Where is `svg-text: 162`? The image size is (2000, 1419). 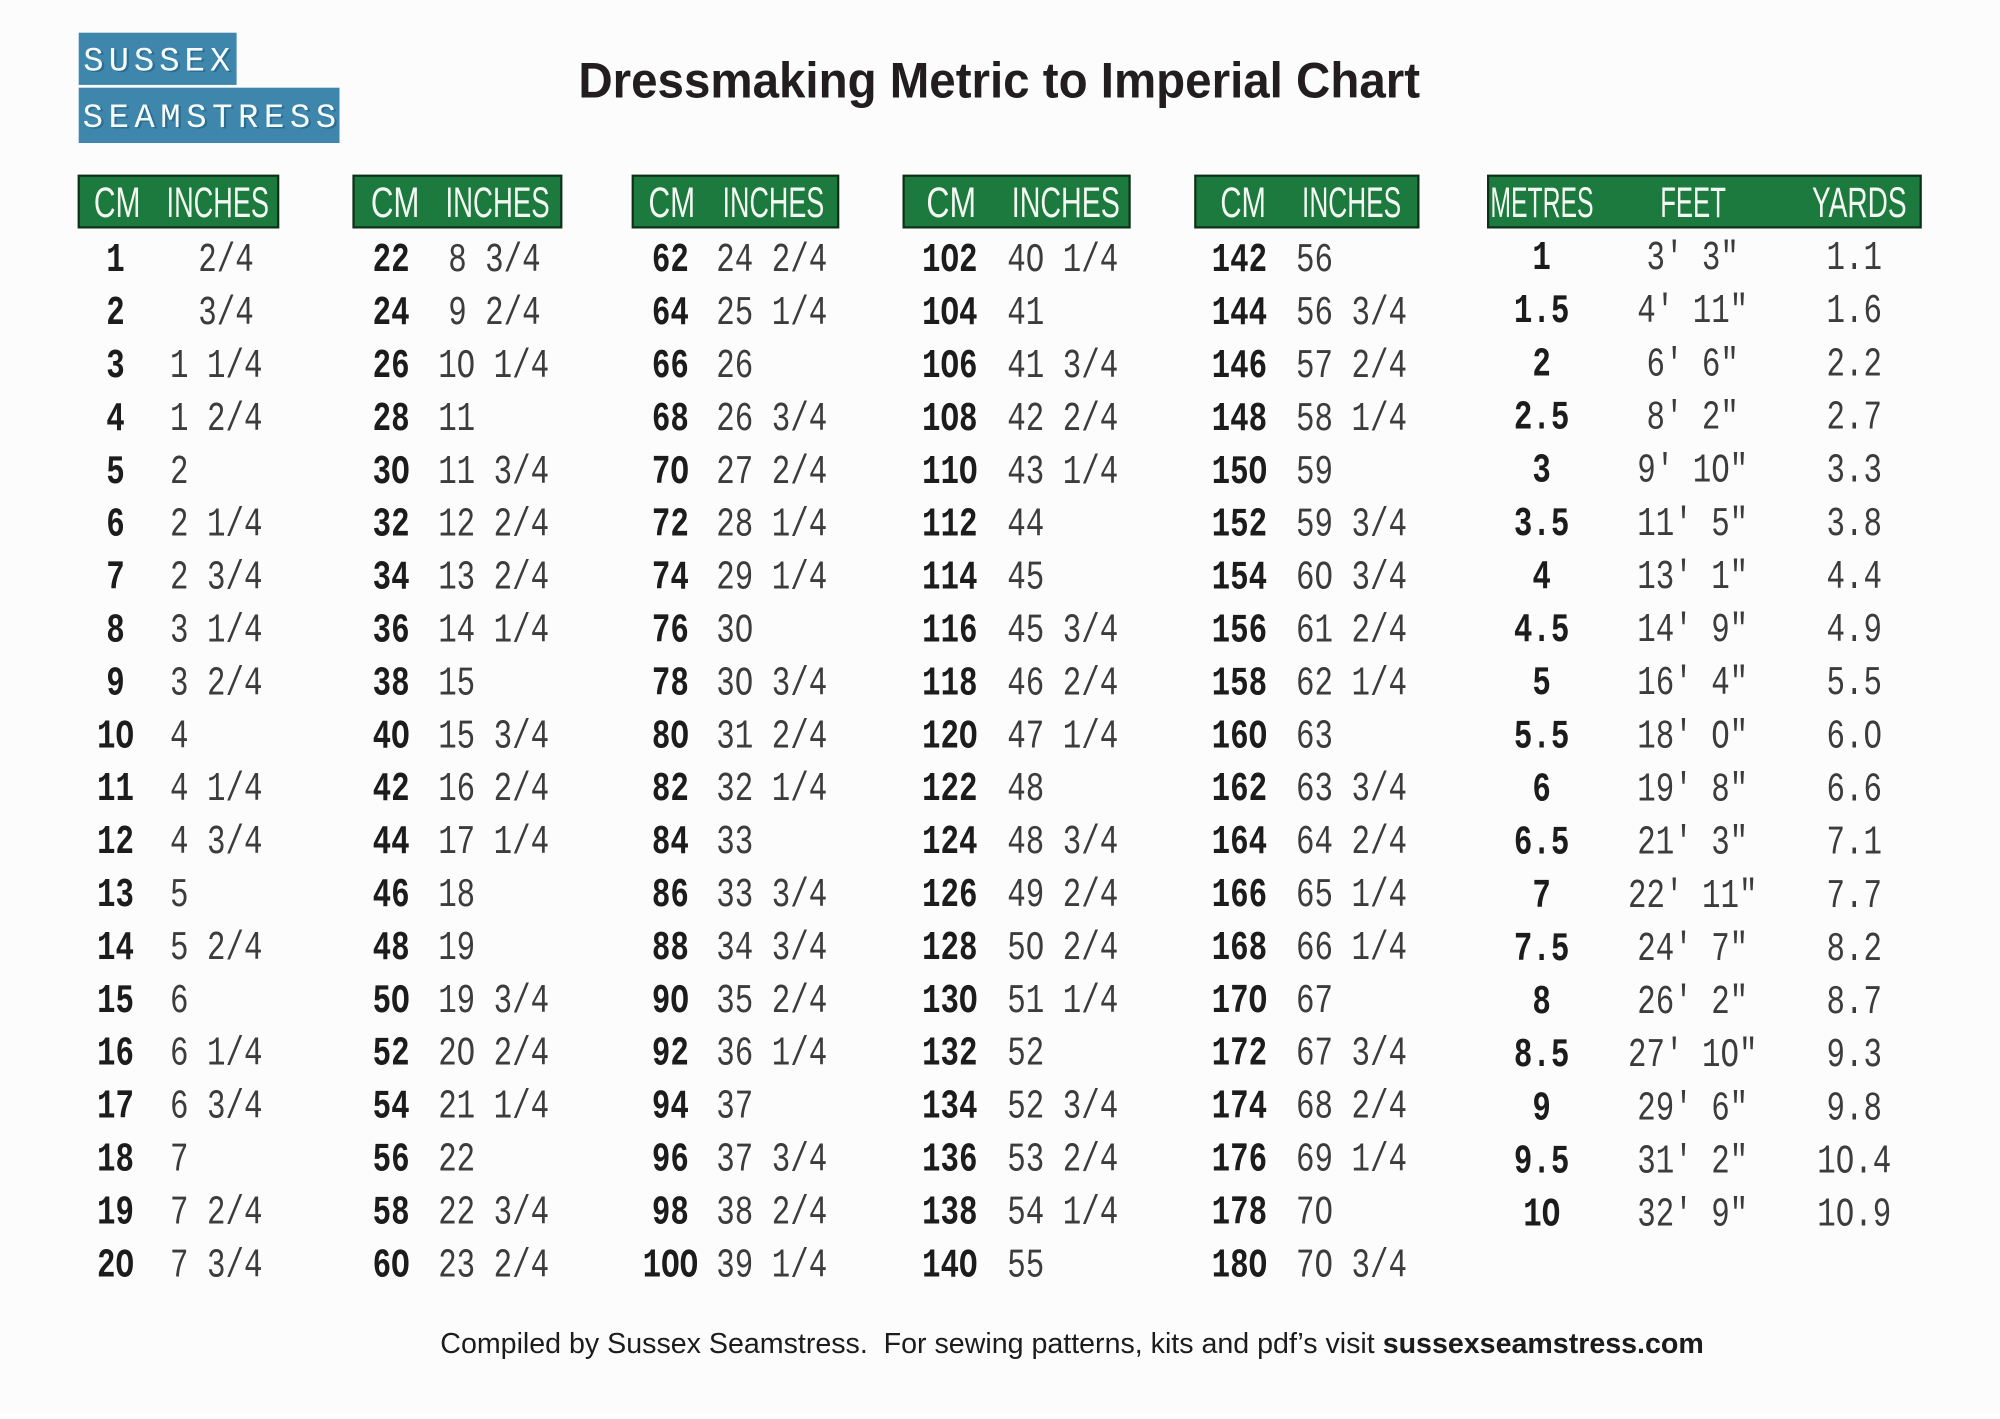
svg-text: 162 is located at coordinates (1240, 789).